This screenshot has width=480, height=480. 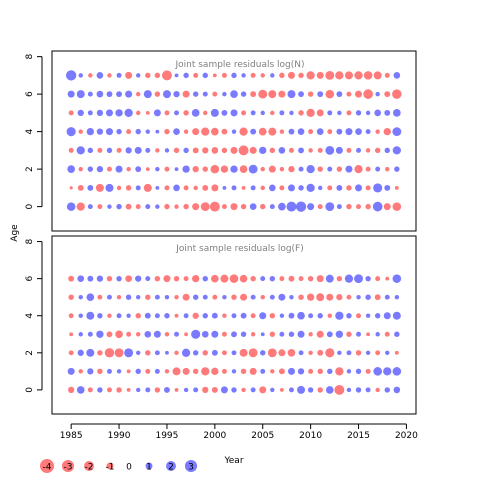 What do you see at coordinates (89, 468) in the screenshot?
I see `legend-label: -2` at bounding box center [89, 468].